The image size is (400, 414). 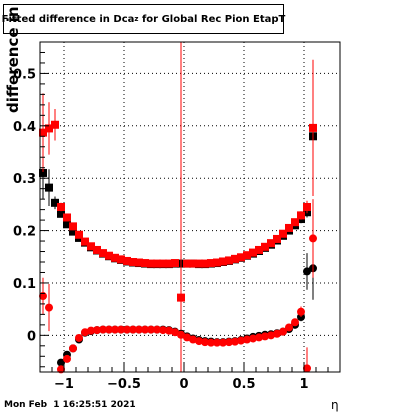 What do you see at coordinates (265, 246) in the screenshot?
I see `data-point-s1-p37` at bounding box center [265, 246].